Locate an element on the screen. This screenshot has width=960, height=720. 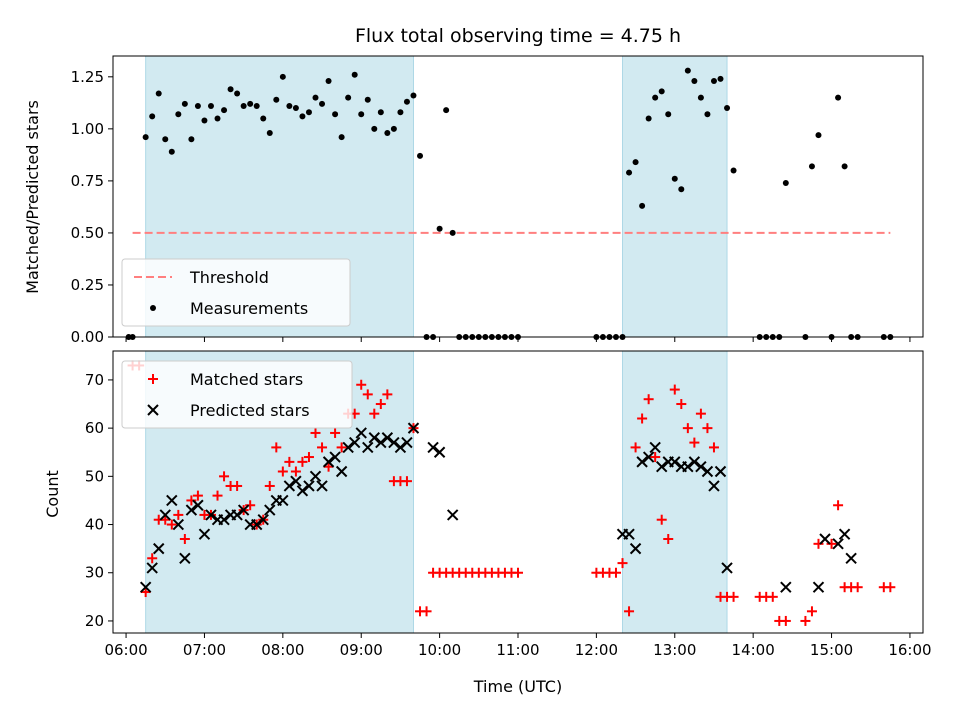
chart-title: Flux total observing time = 4.75 h is located at coordinates (518, 36).